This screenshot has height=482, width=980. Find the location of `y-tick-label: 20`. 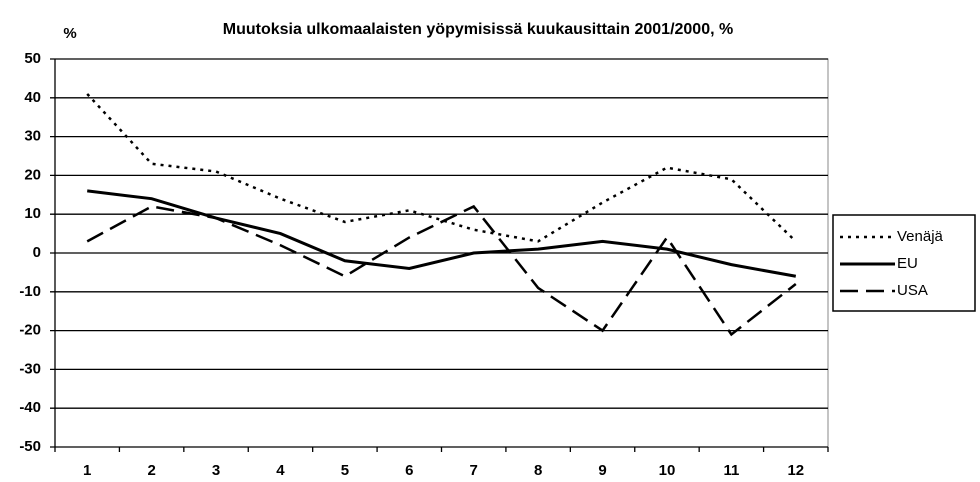

y-tick-label: 20 is located at coordinates (32, 174).